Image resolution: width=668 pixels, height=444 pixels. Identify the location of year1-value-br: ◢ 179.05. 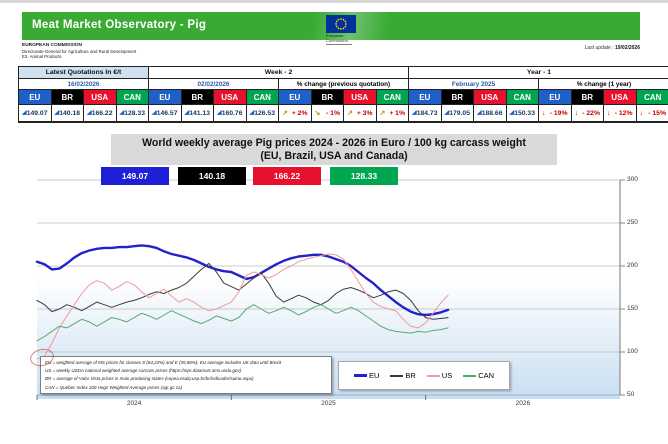
(457, 113).